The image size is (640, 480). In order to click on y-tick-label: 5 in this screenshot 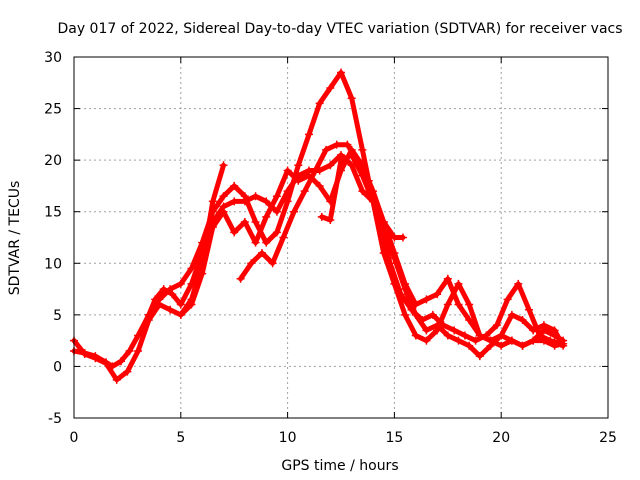, I will do `click(57, 316)`.